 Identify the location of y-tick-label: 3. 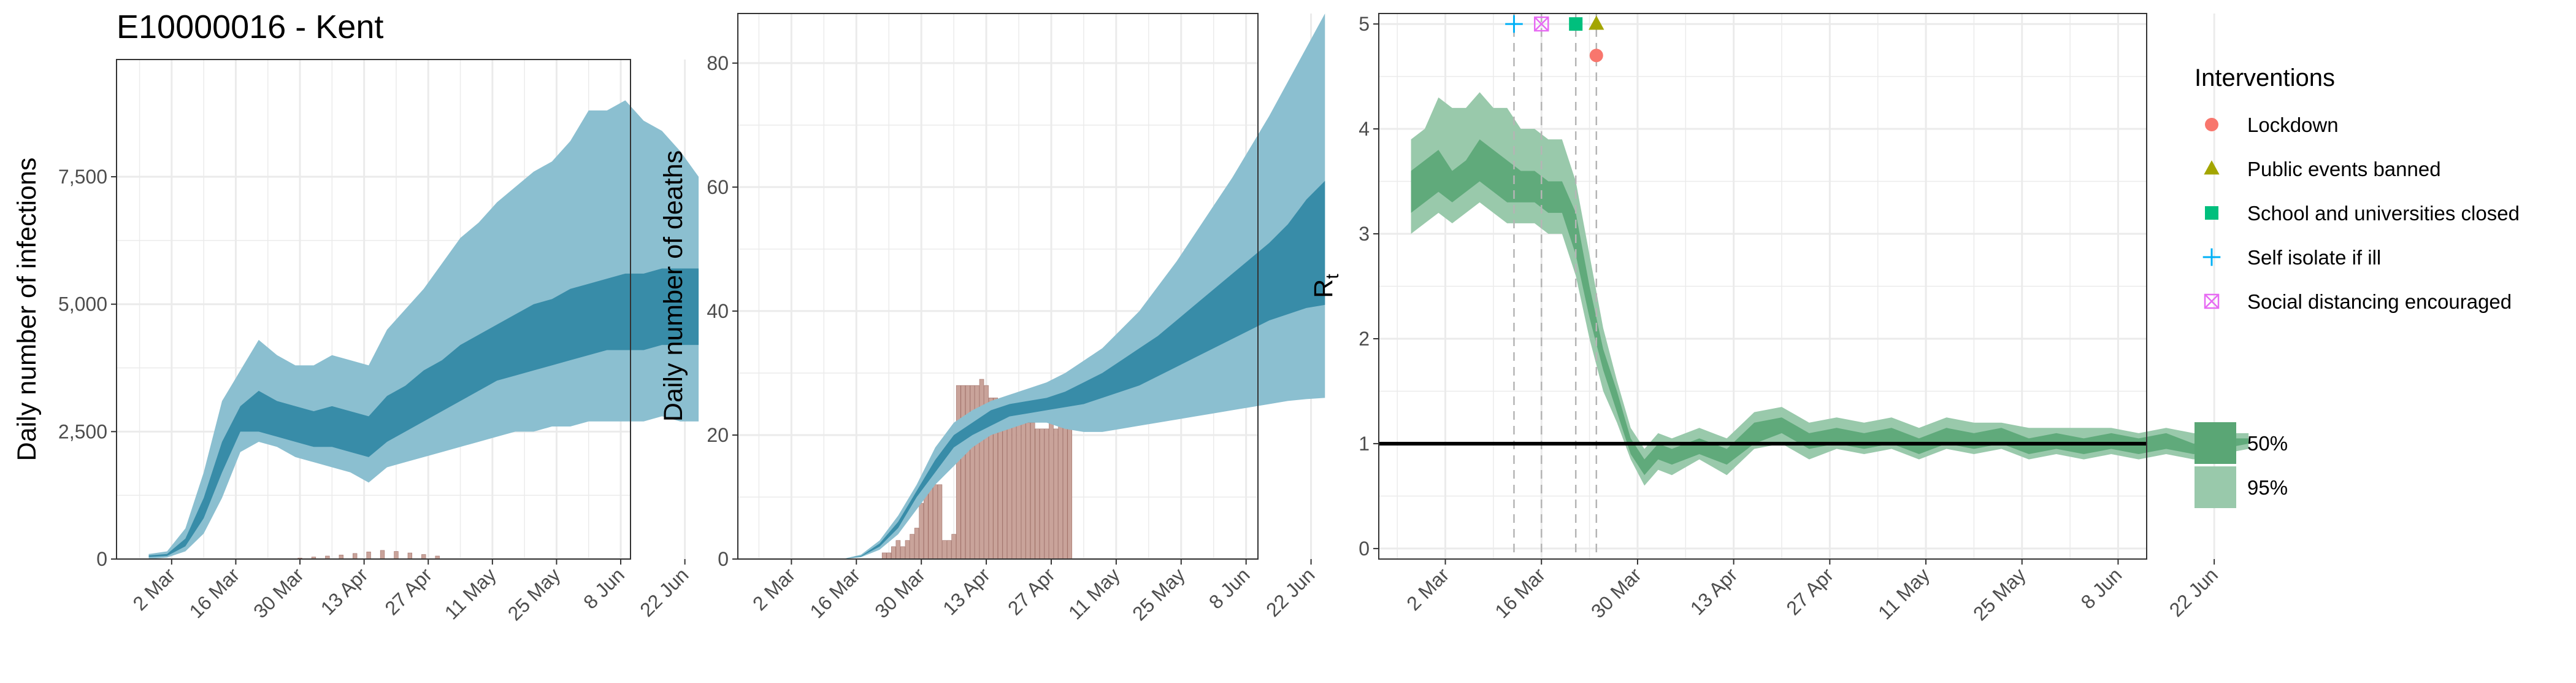
(1364, 234).